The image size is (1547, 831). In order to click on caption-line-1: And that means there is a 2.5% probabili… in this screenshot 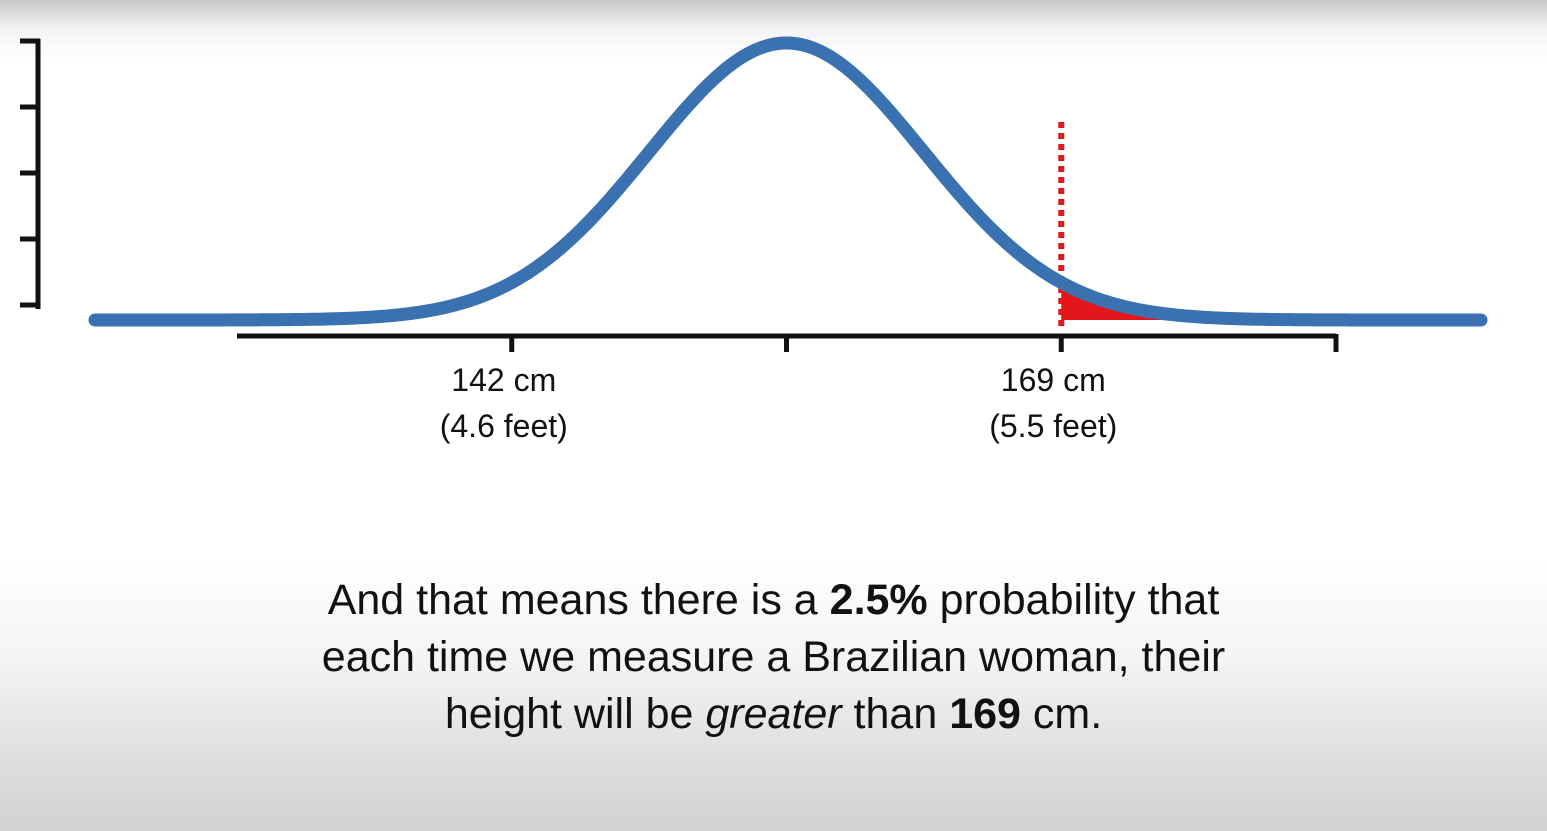, I will do `click(773, 600)`.